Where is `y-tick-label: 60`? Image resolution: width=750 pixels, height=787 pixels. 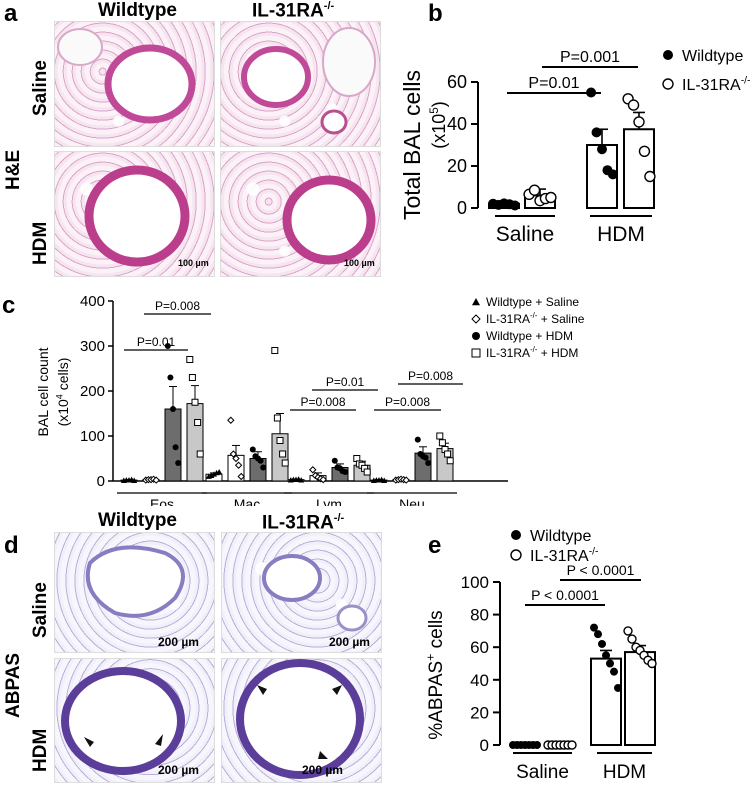
y-tick-label: 60 is located at coordinates (457, 82).